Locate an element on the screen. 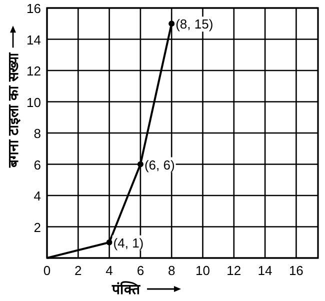  x-axis-title: पंक्ति is located at coordinates (126, 289).